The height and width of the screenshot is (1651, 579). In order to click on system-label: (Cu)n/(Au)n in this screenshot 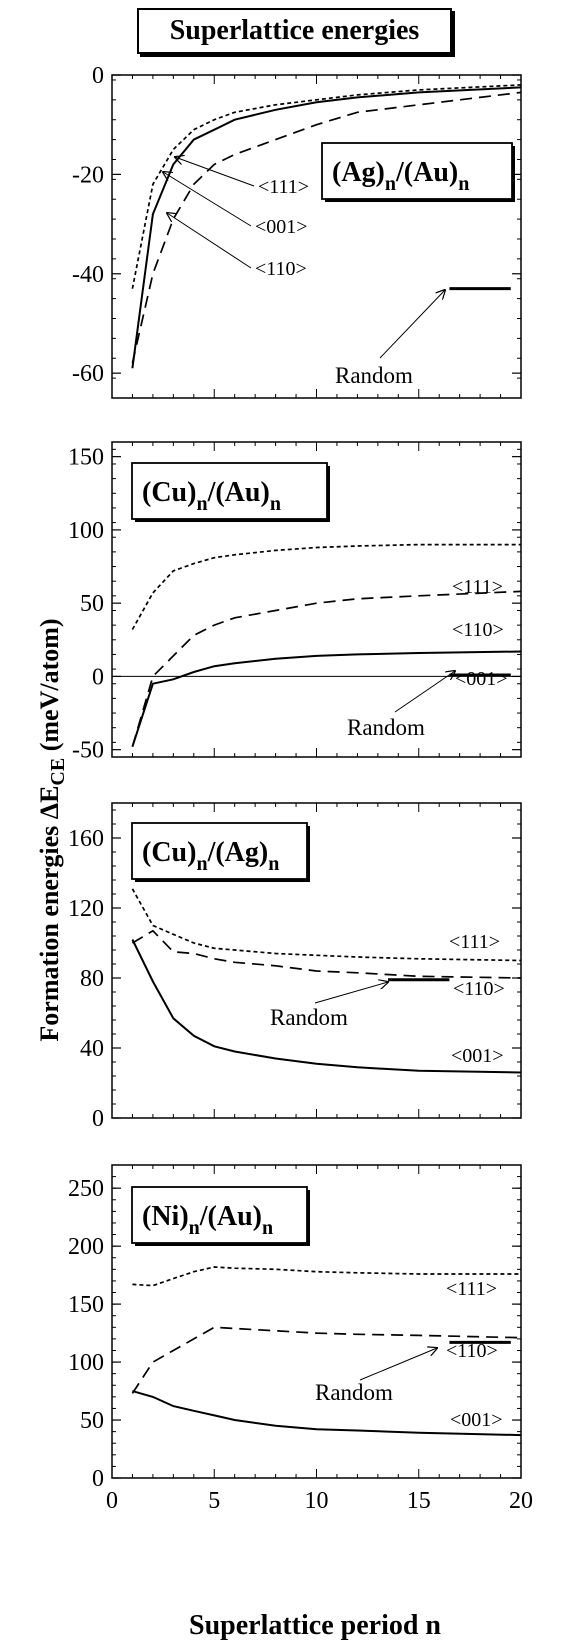, I will do `click(211, 496)`.